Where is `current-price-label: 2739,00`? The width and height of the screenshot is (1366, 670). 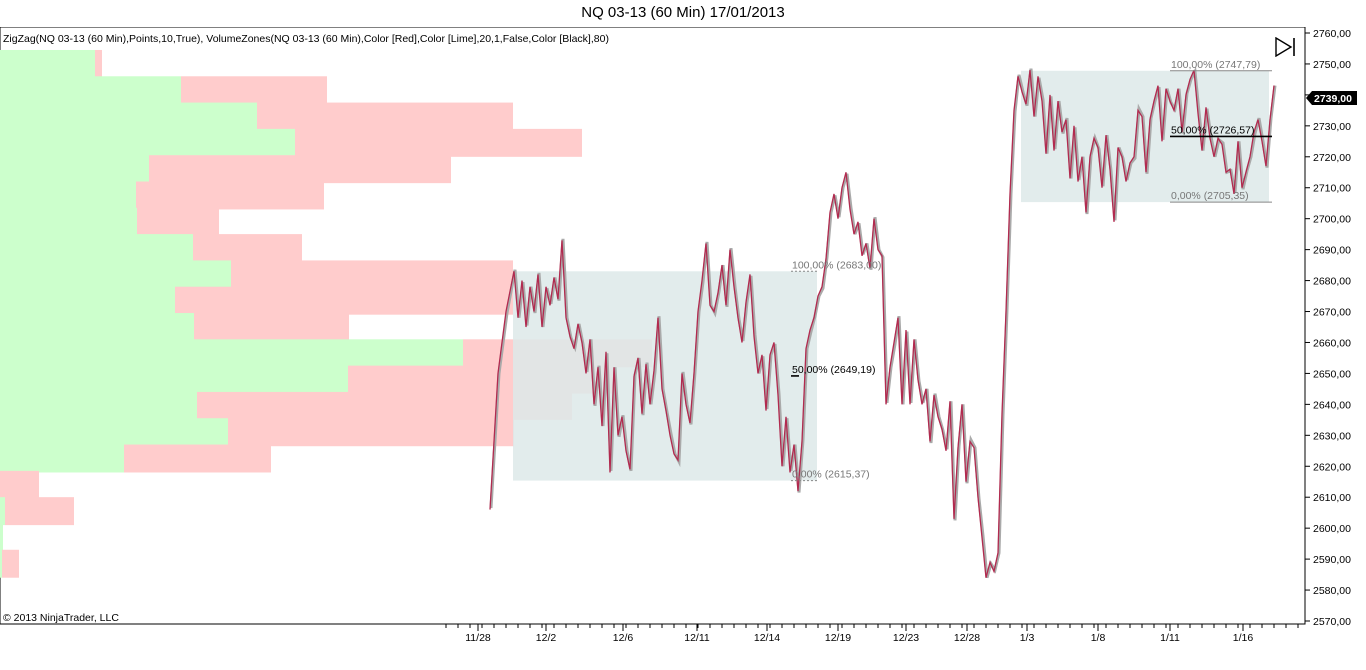
current-price-label: 2739,00 is located at coordinates (1333, 99).